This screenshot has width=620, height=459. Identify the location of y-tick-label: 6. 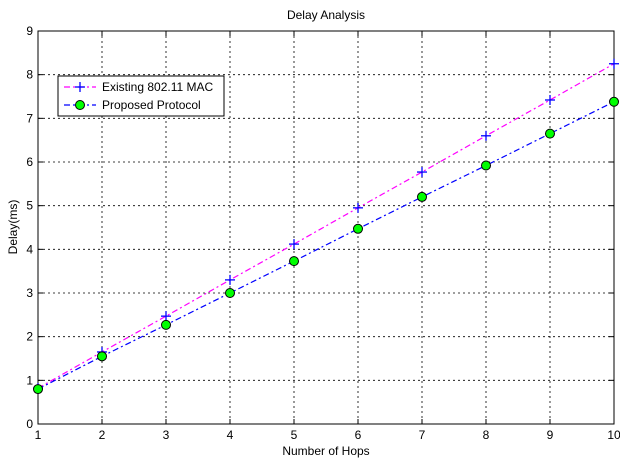
(29, 162).